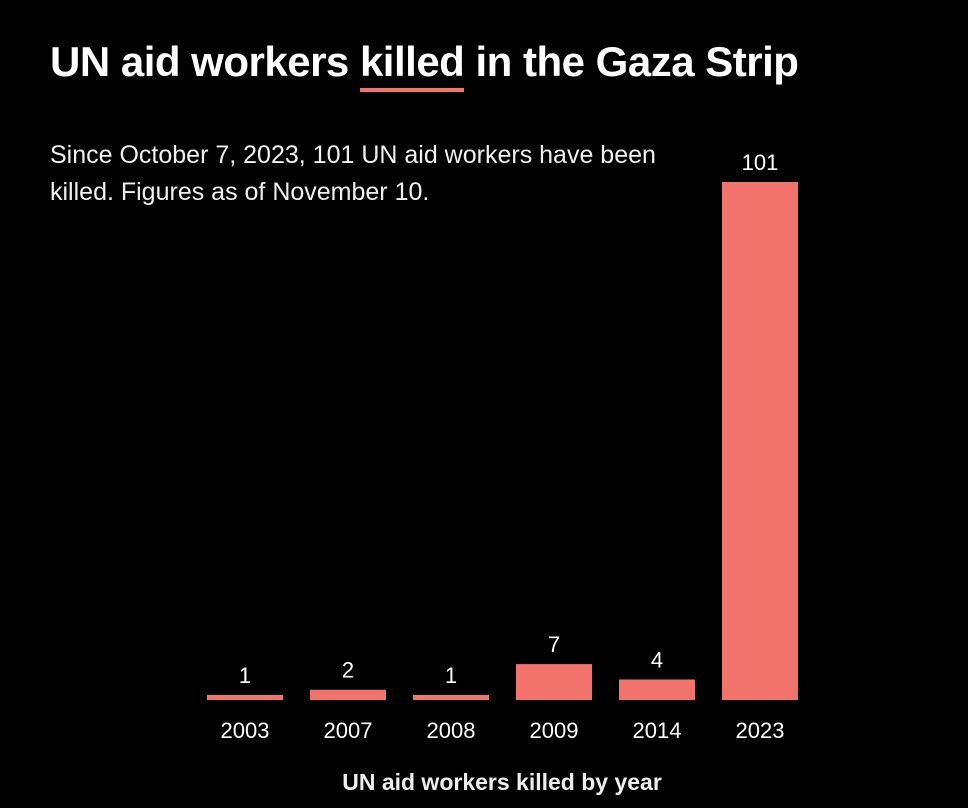  What do you see at coordinates (502, 782) in the screenshot?
I see `x-axis-label: UN aid workers killed by year` at bounding box center [502, 782].